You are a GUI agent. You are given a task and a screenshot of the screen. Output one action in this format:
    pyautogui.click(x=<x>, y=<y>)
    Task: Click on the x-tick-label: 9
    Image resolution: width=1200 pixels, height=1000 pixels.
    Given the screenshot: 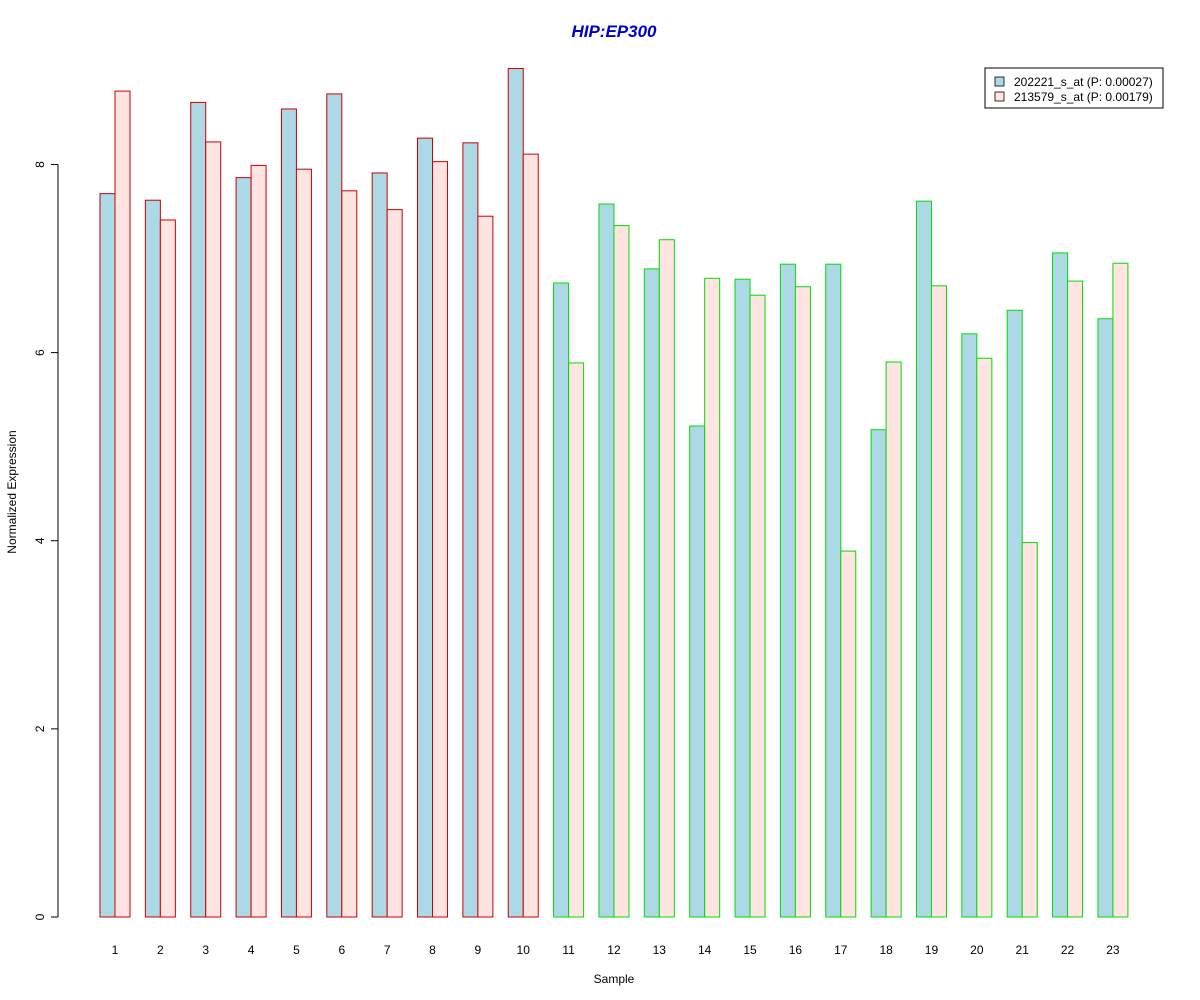 What is the action you would take?
    pyautogui.click(x=478, y=950)
    